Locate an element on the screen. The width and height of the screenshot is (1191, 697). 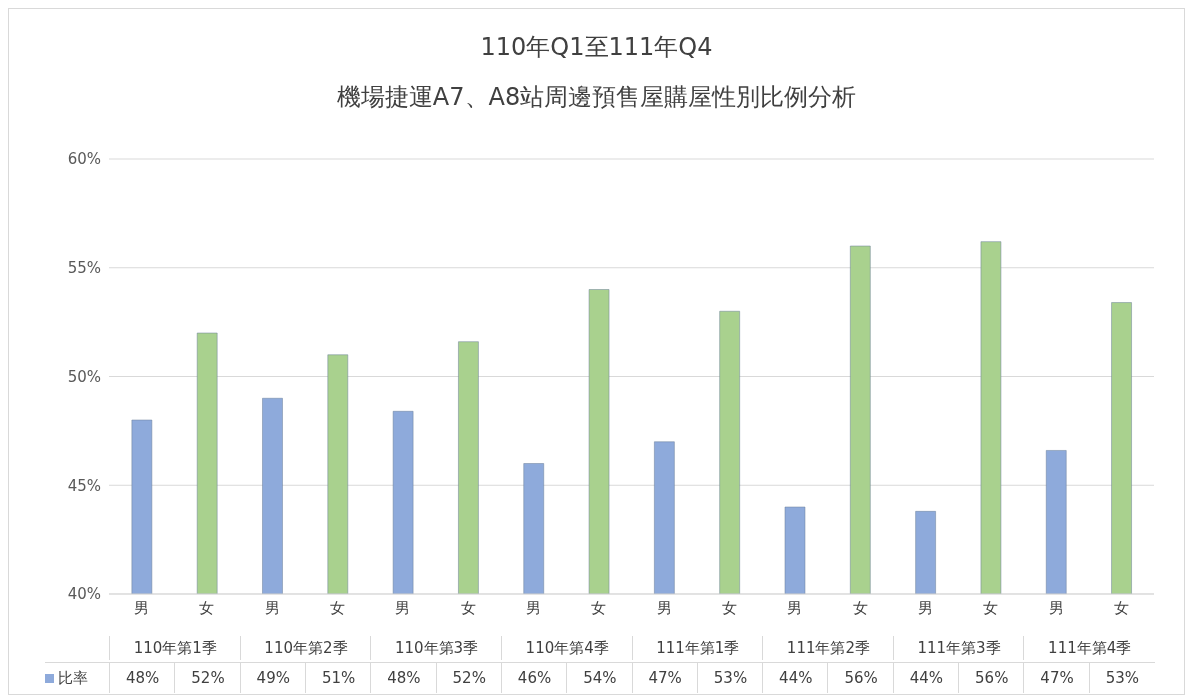
y-tick-label: 40% is located at coordinates (84, 594).